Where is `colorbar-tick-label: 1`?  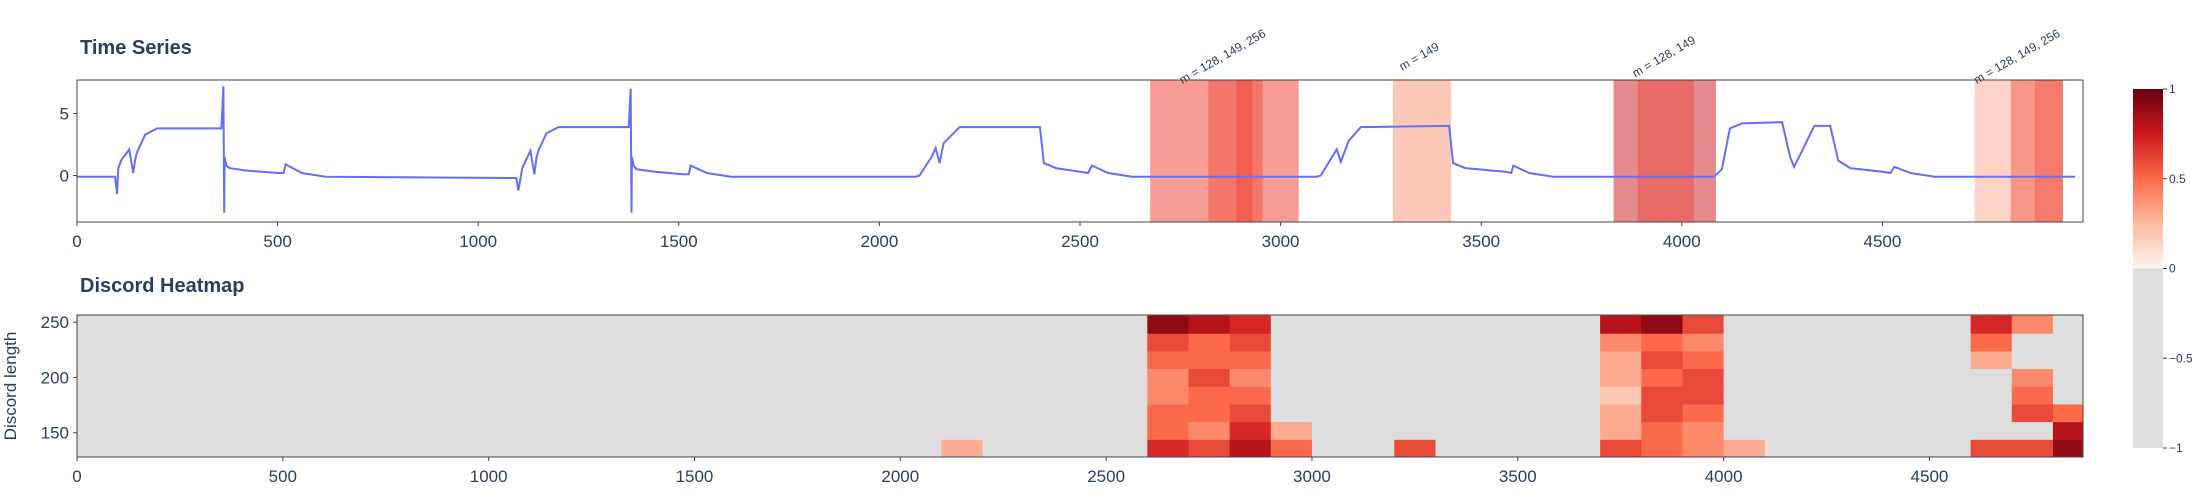 colorbar-tick-label: 1 is located at coordinates (2172, 89).